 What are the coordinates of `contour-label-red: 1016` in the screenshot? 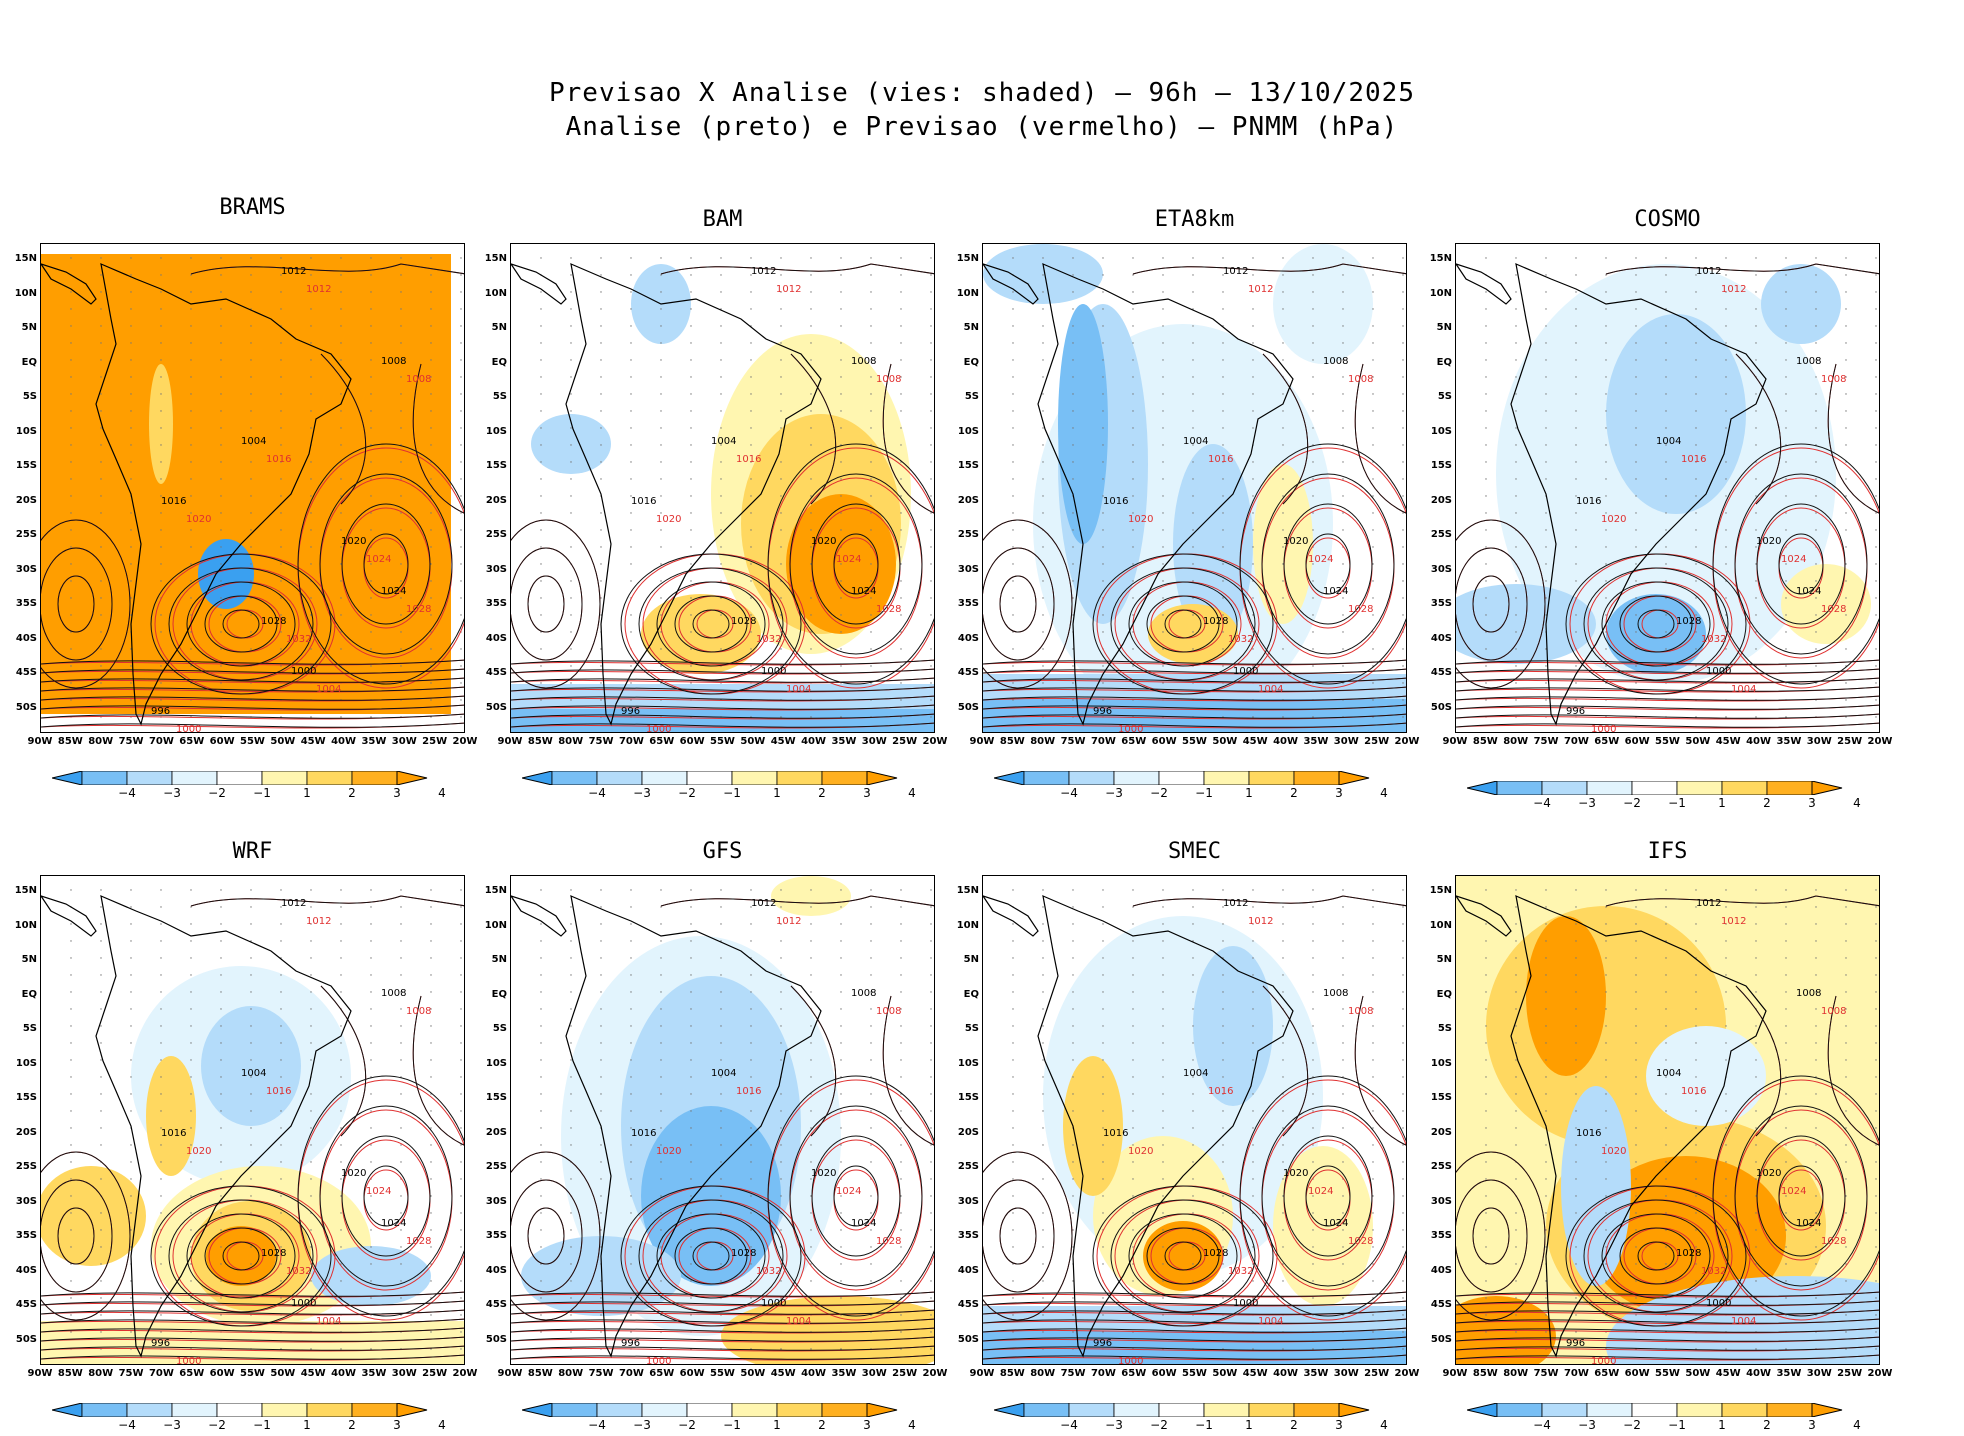 It's located at (1220, 1091).